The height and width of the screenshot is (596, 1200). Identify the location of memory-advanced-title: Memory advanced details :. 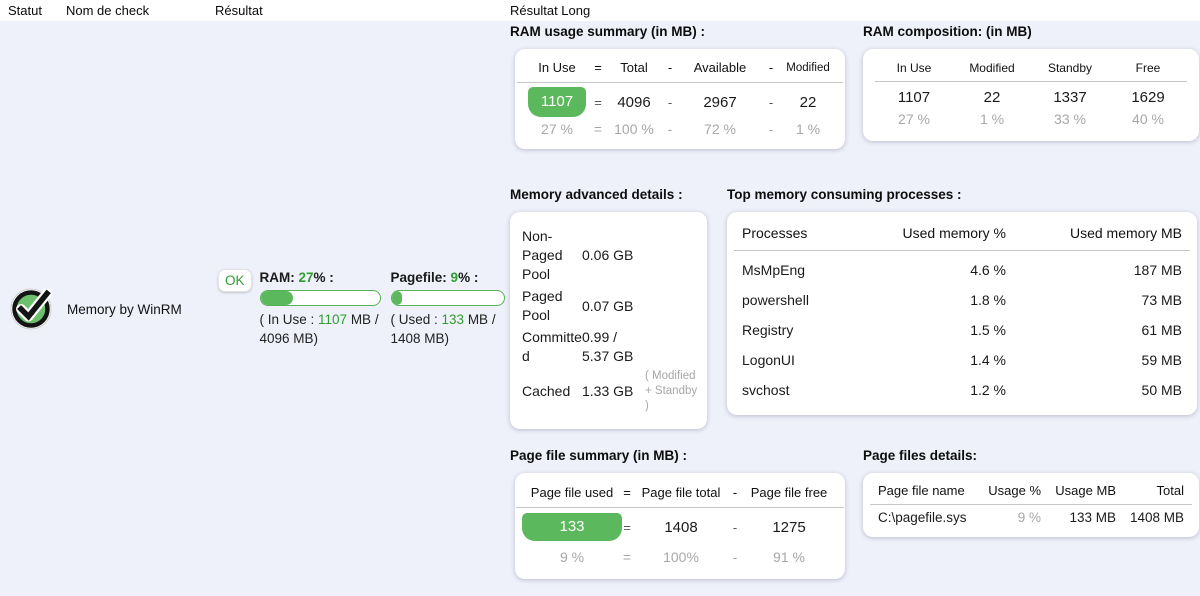
(596, 194).